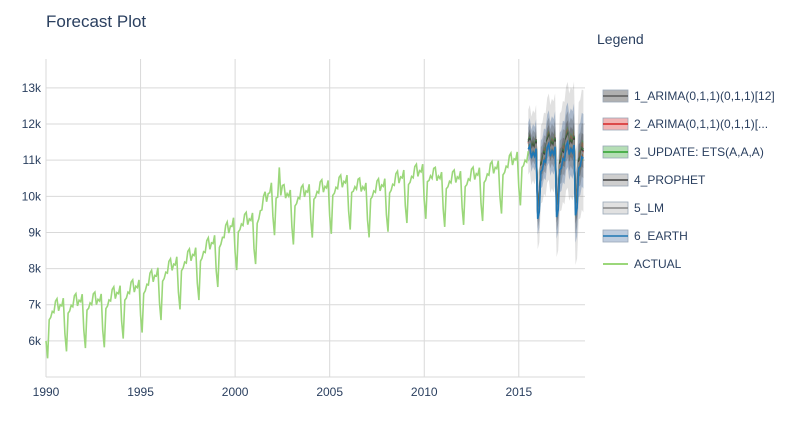 The height and width of the screenshot is (424, 800). I want to click on forecast-line, so click(555, 179).